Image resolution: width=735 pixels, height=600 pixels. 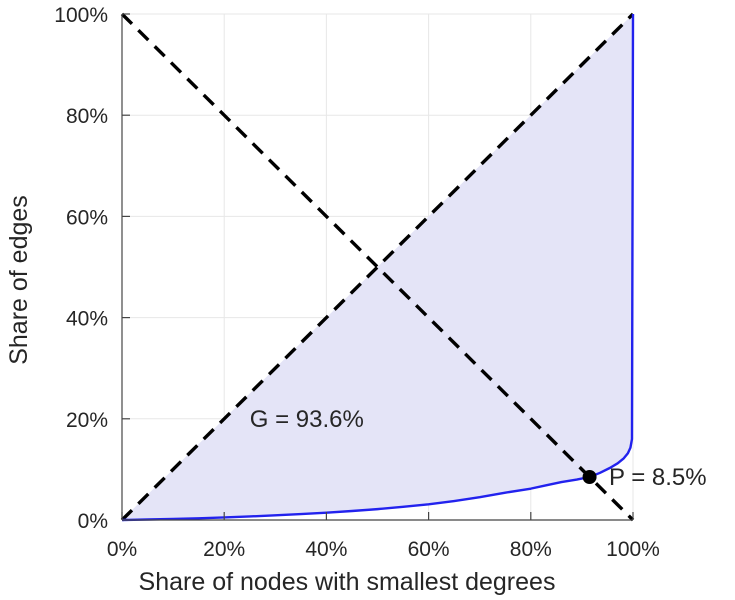 What do you see at coordinates (429, 549) in the screenshot?
I see `x-tick-label: 60%` at bounding box center [429, 549].